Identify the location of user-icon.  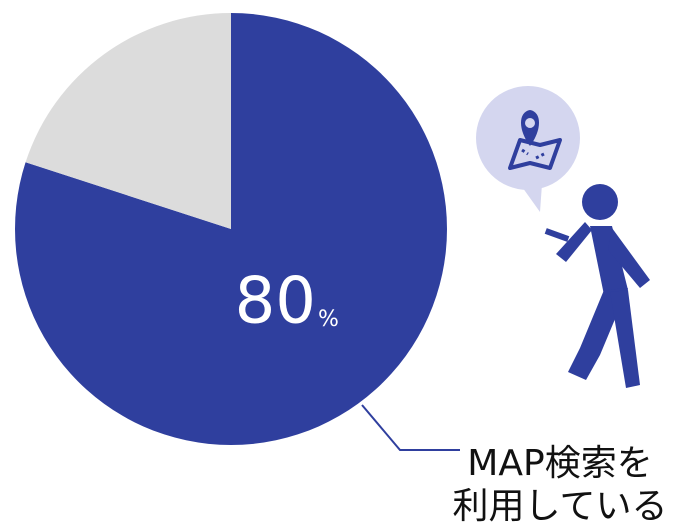
(563, 237).